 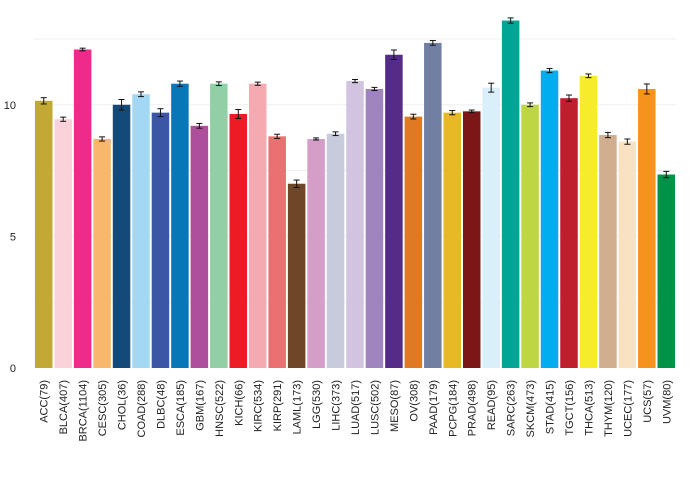 What do you see at coordinates (453, 408) in the screenshot?
I see `x-tick-label: PCPG(184)` at bounding box center [453, 408].